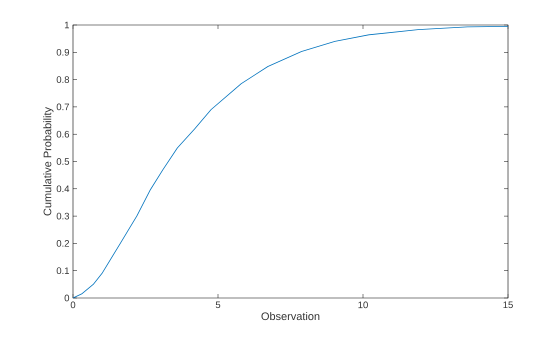 This screenshot has width=560, height=337. Describe the element at coordinates (63, 216) in the screenshot. I see `y-tick-label: 0.3` at that location.